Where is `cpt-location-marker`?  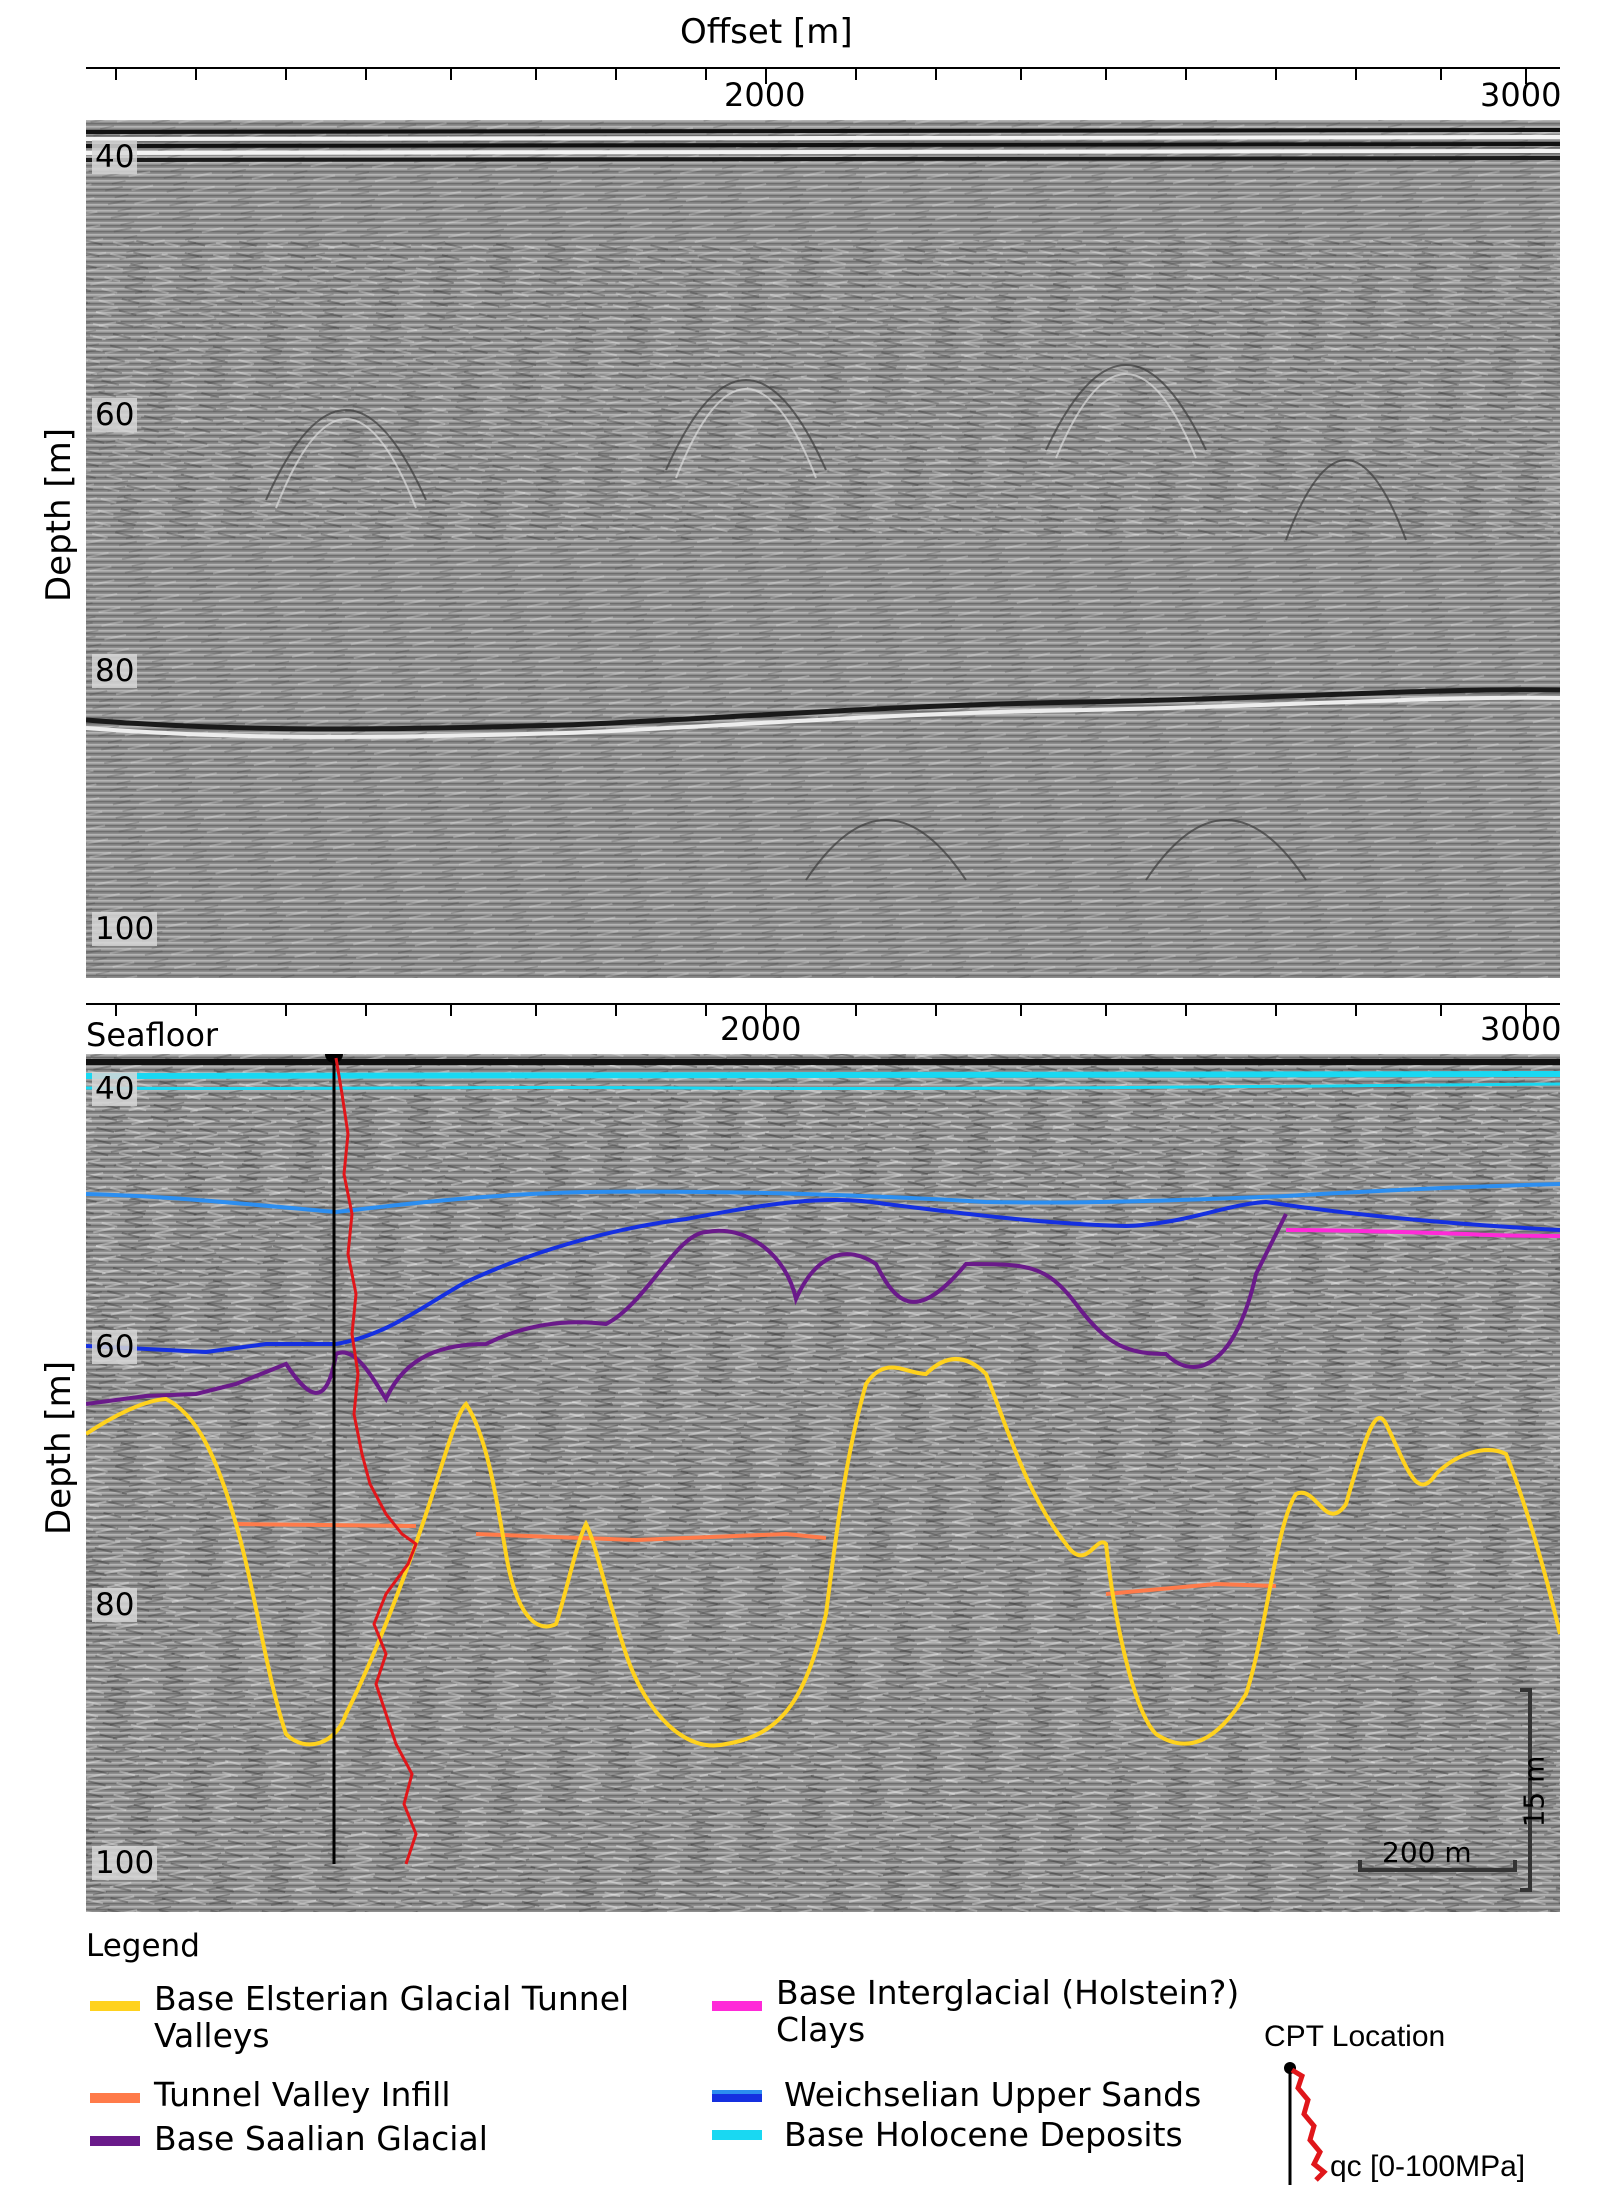
cpt-location-marker is located at coordinates (334, 1058).